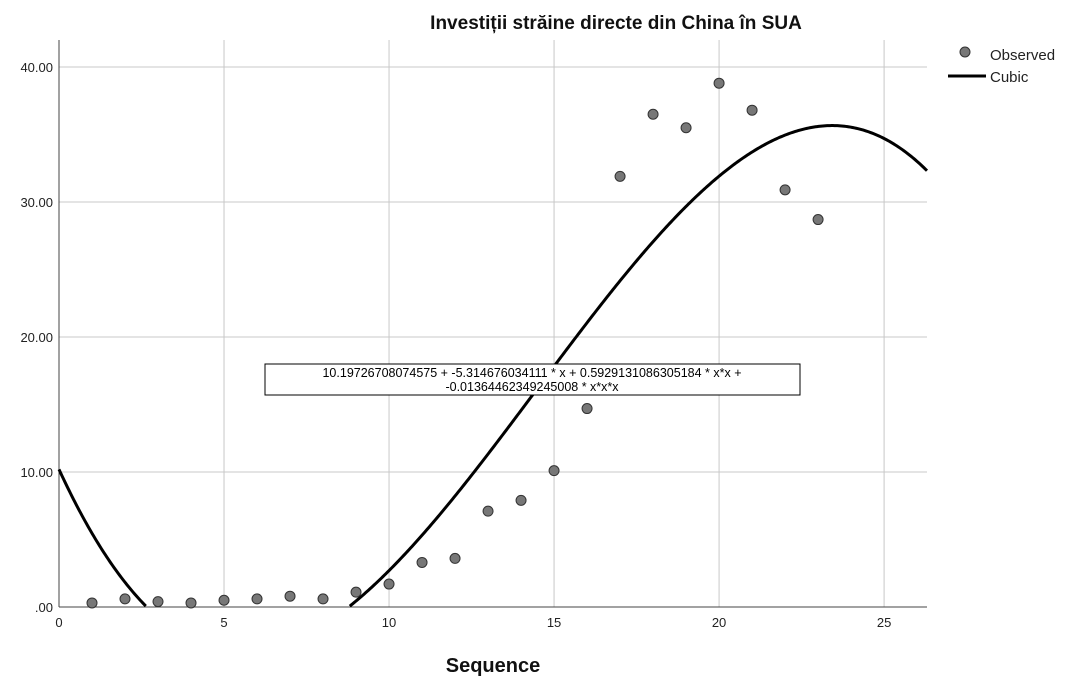 The height and width of the screenshot is (677, 1068). I want to click on legend: Observed Cubic, so click(1001, 66).